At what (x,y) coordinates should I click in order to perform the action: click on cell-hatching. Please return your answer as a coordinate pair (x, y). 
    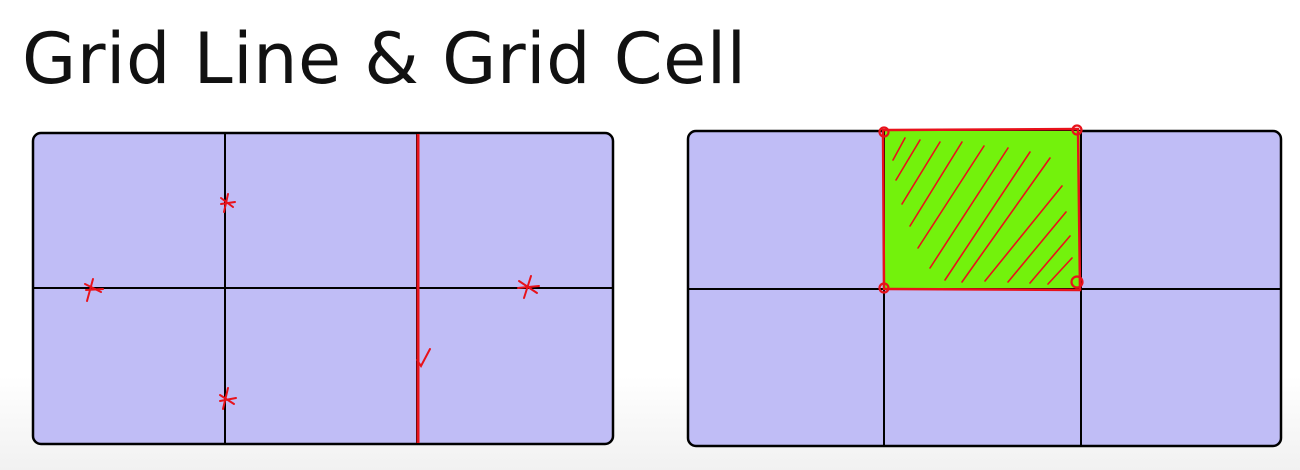
    Looking at the image, I should click on (982, 211).